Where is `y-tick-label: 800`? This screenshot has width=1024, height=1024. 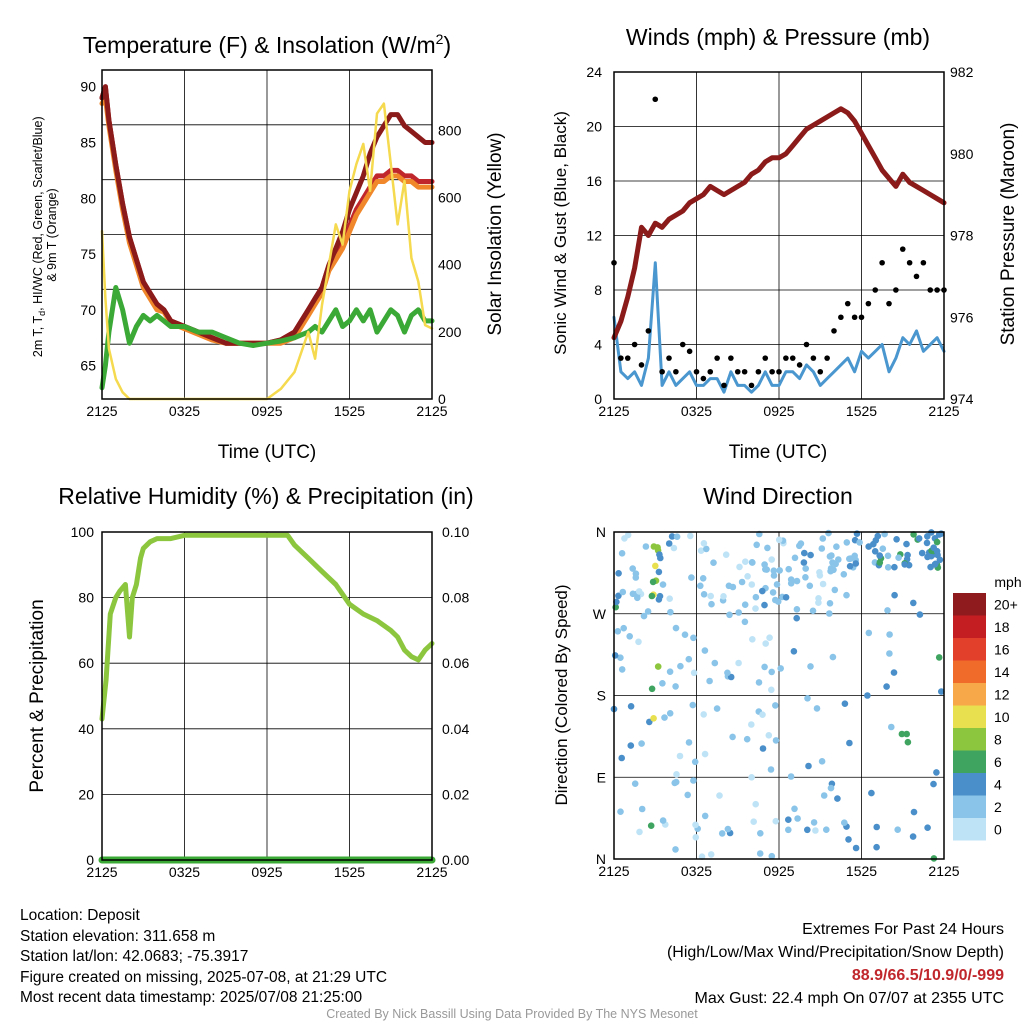 y-tick-label: 800 is located at coordinates (450, 130).